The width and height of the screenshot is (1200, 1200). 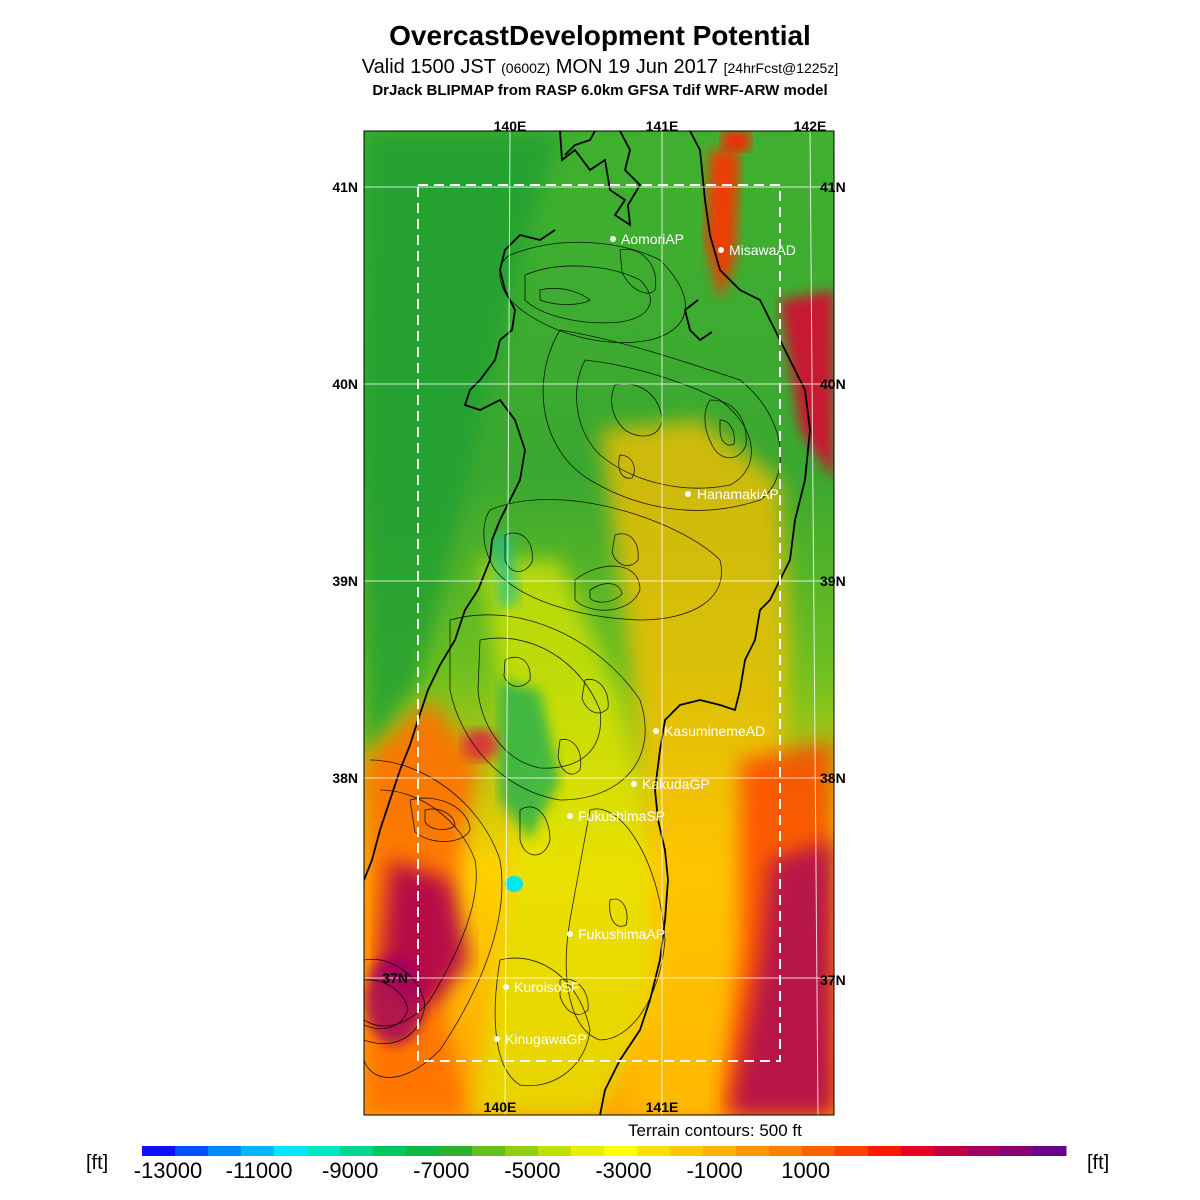 What do you see at coordinates (715, 1130) in the screenshot?
I see `terrain-note: Terrain contours: 500 ft` at bounding box center [715, 1130].